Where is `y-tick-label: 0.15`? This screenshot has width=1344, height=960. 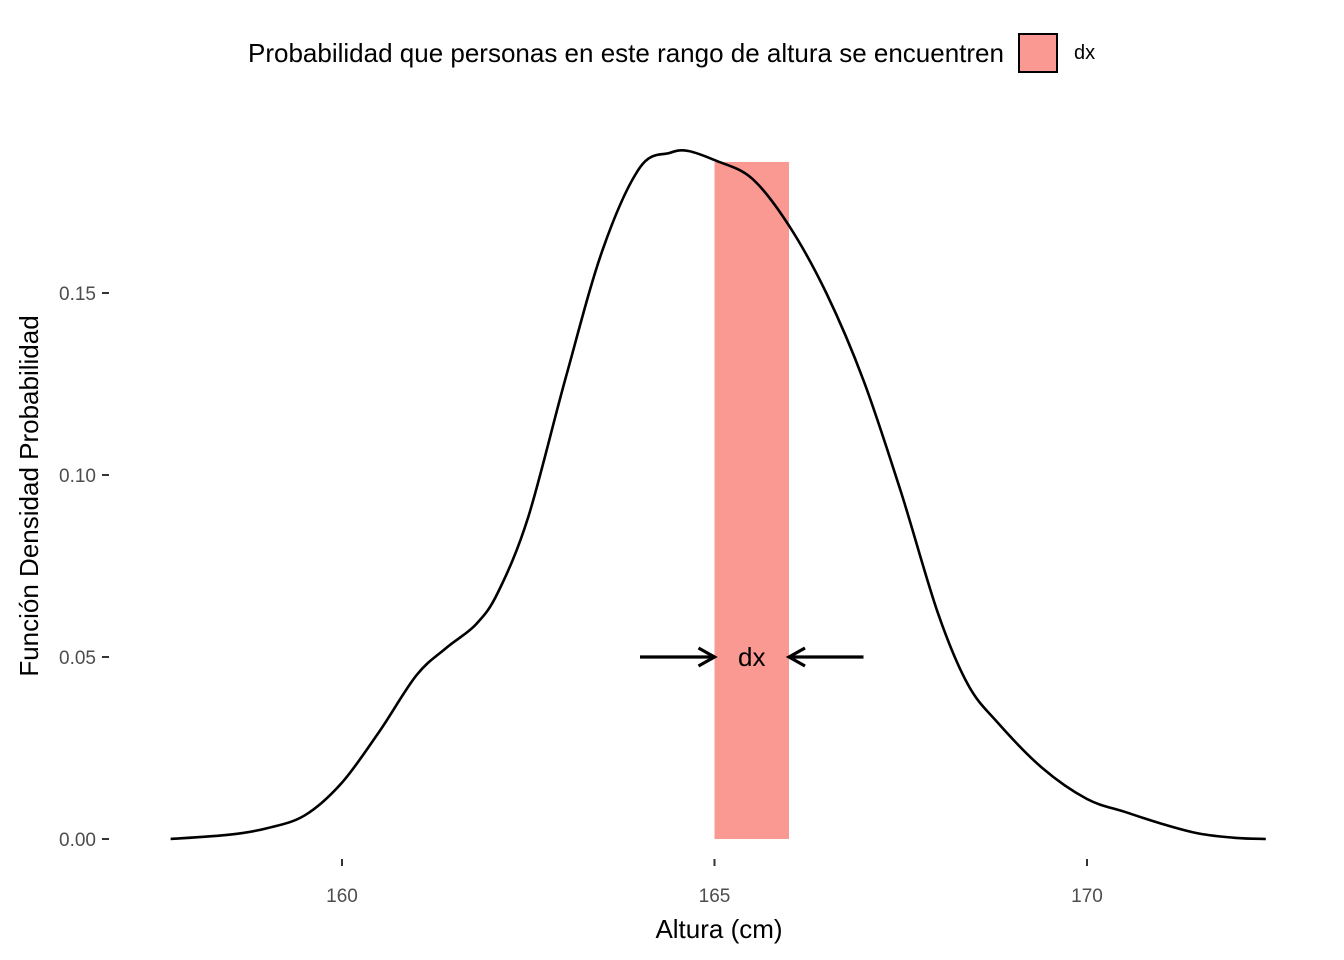
y-tick-label: 0.15 is located at coordinates (77, 294).